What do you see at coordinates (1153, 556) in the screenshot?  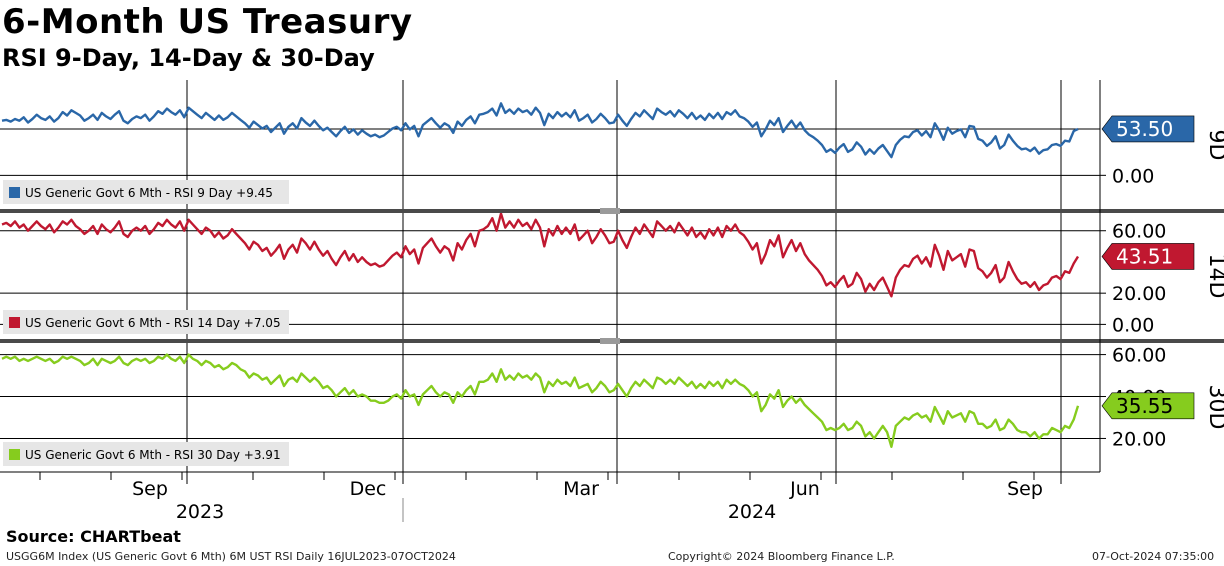 I see `footer-timestamp: 07-Oct-2024 07:35:00` at bounding box center [1153, 556].